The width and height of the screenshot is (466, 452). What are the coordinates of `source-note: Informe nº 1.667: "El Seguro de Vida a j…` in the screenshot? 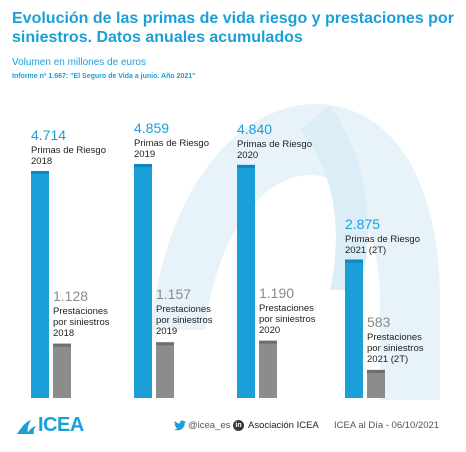 It's located at (104, 76).